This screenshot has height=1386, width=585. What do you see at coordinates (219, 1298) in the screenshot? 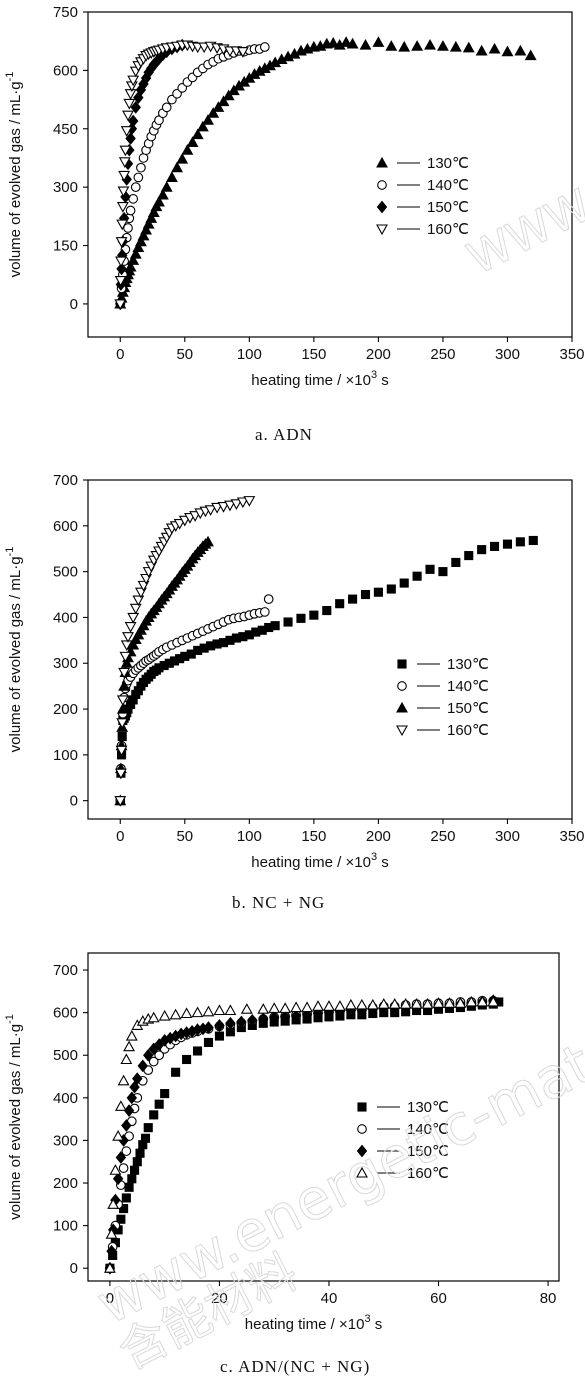
I see `x-tick-label: 20` at bounding box center [219, 1298].